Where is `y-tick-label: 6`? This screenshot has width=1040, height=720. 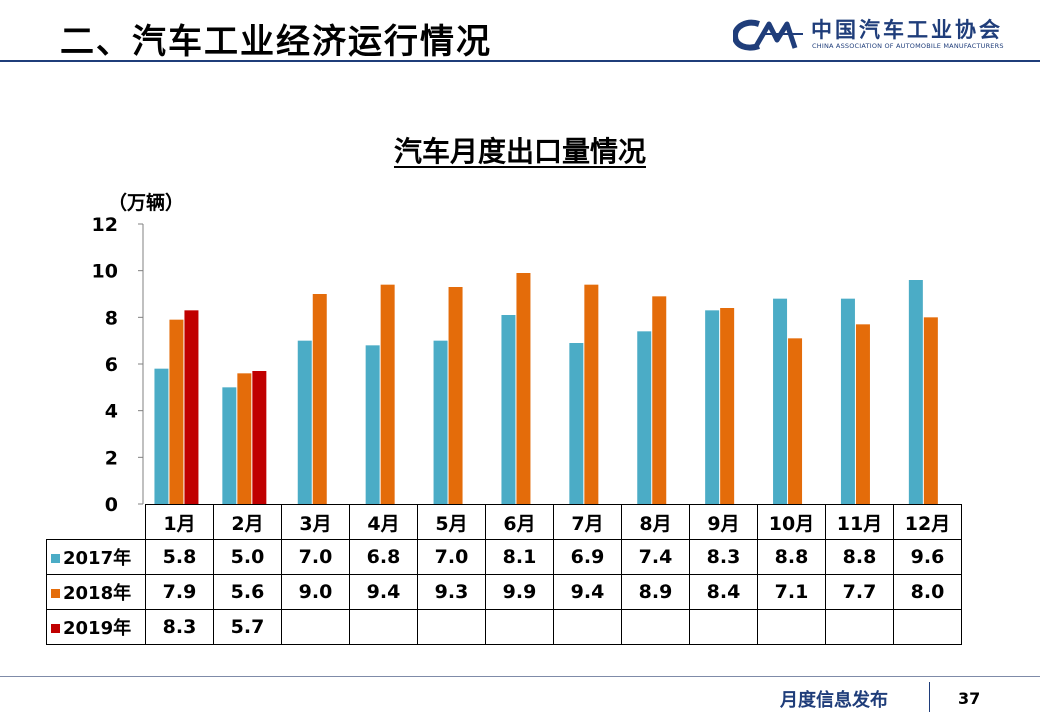 y-tick-label: 6 is located at coordinates (111, 365).